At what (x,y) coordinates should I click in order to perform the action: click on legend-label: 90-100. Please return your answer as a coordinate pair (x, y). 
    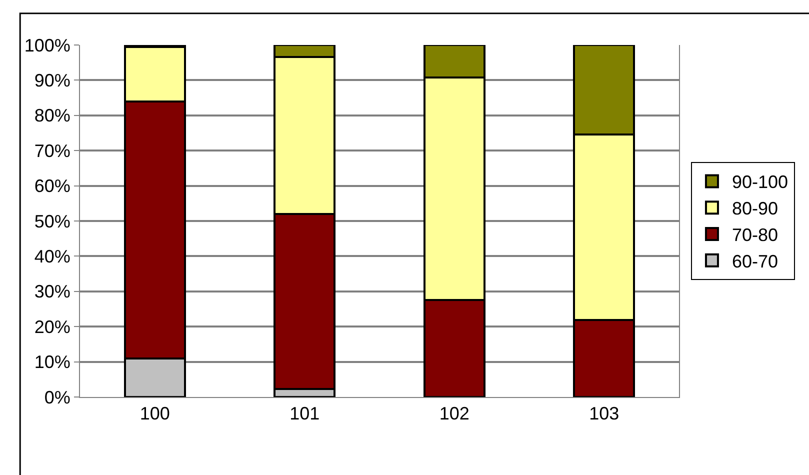
    Looking at the image, I should click on (760, 182).